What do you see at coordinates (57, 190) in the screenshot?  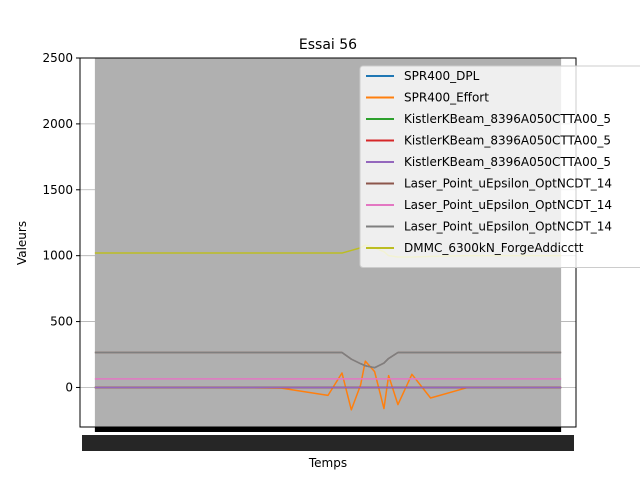 I see `y-tick-label-3: 1500` at bounding box center [57, 190].